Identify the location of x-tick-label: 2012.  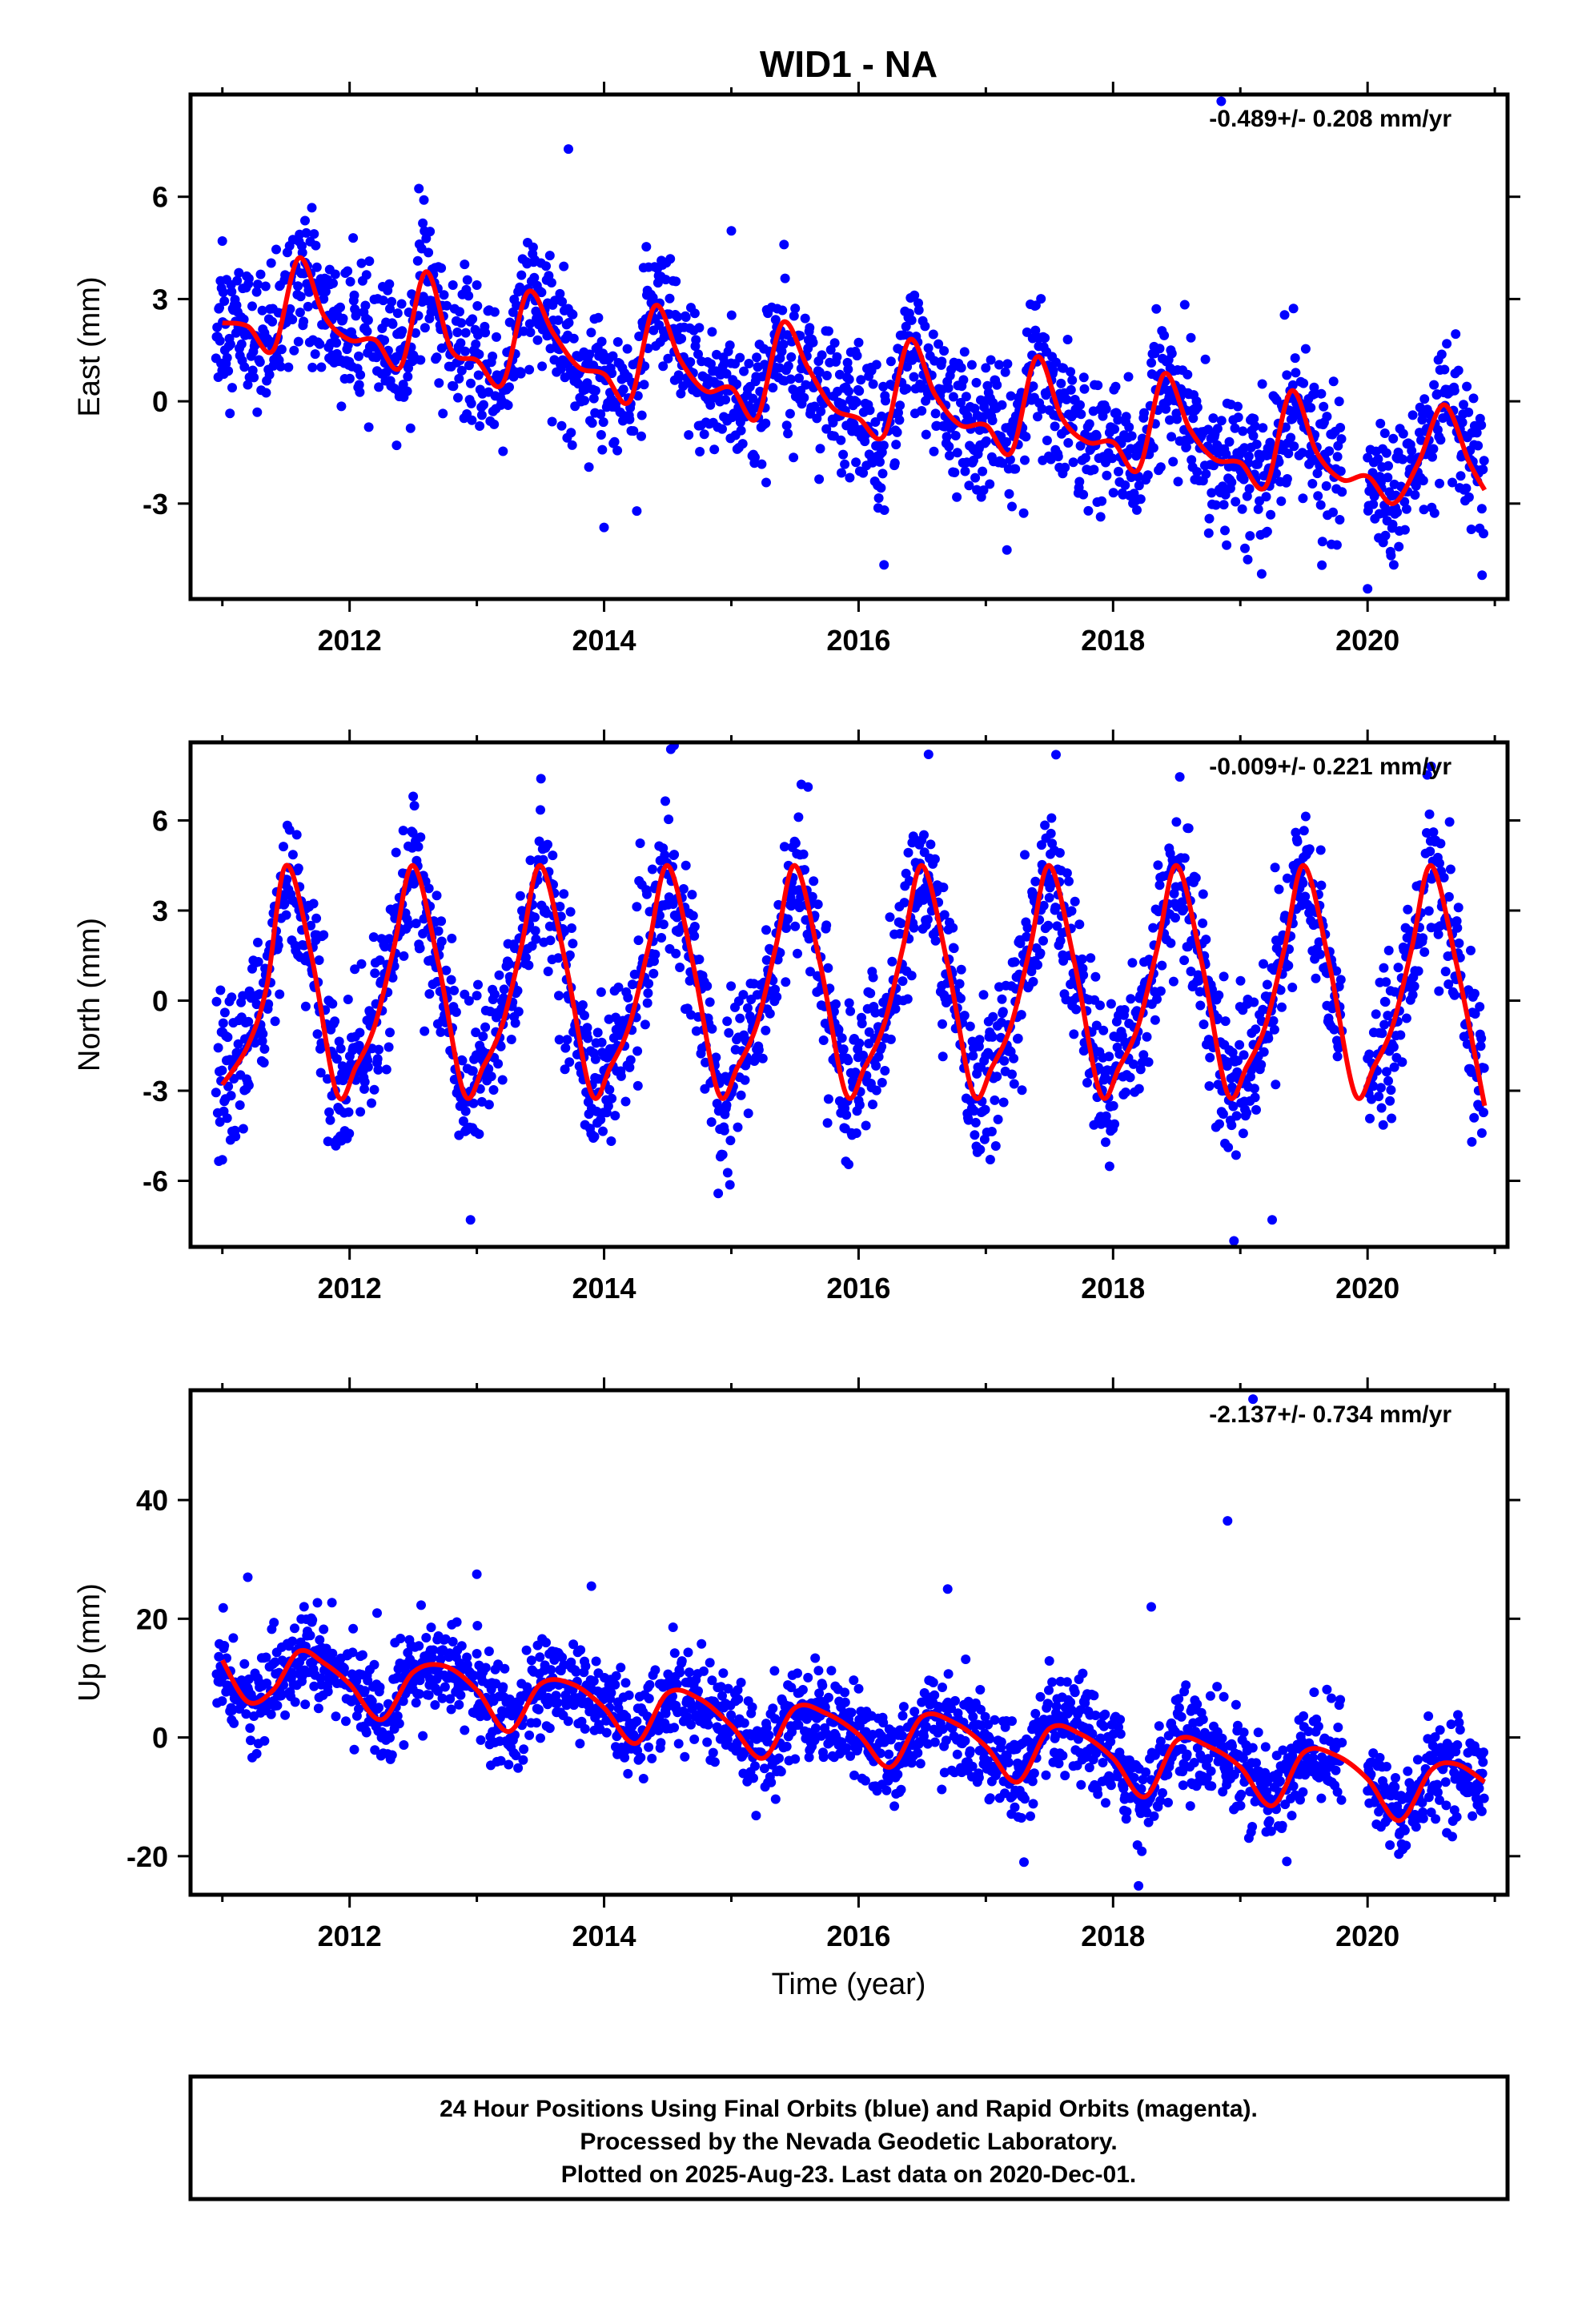
(350, 1288).